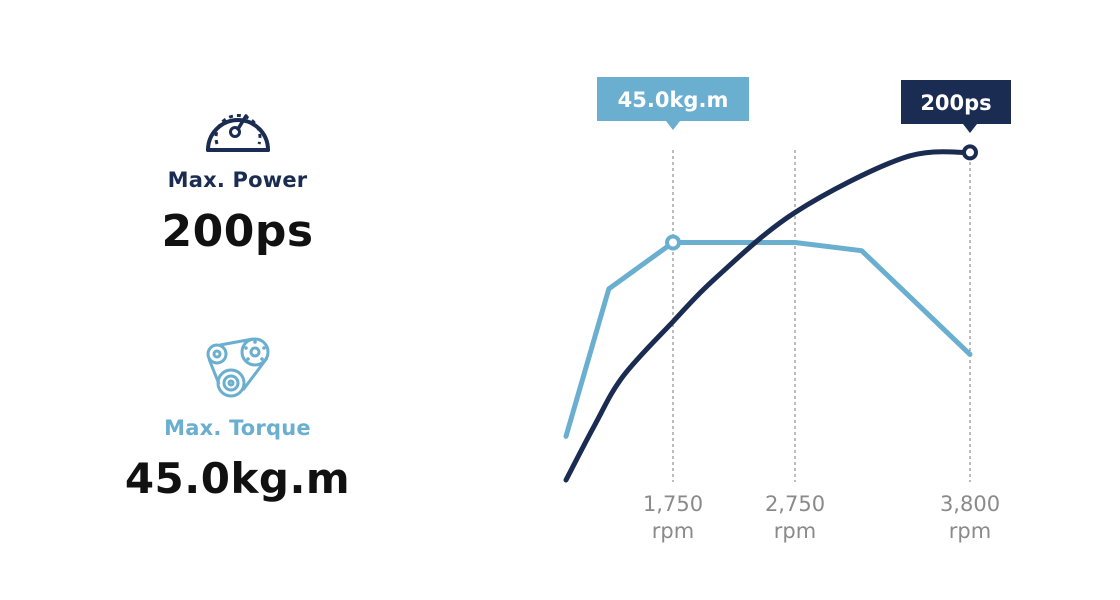 The width and height of the screenshot is (1120, 600). What do you see at coordinates (970, 152) in the screenshot?
I see `power-peak-marker` at bounding box center [970, 152].